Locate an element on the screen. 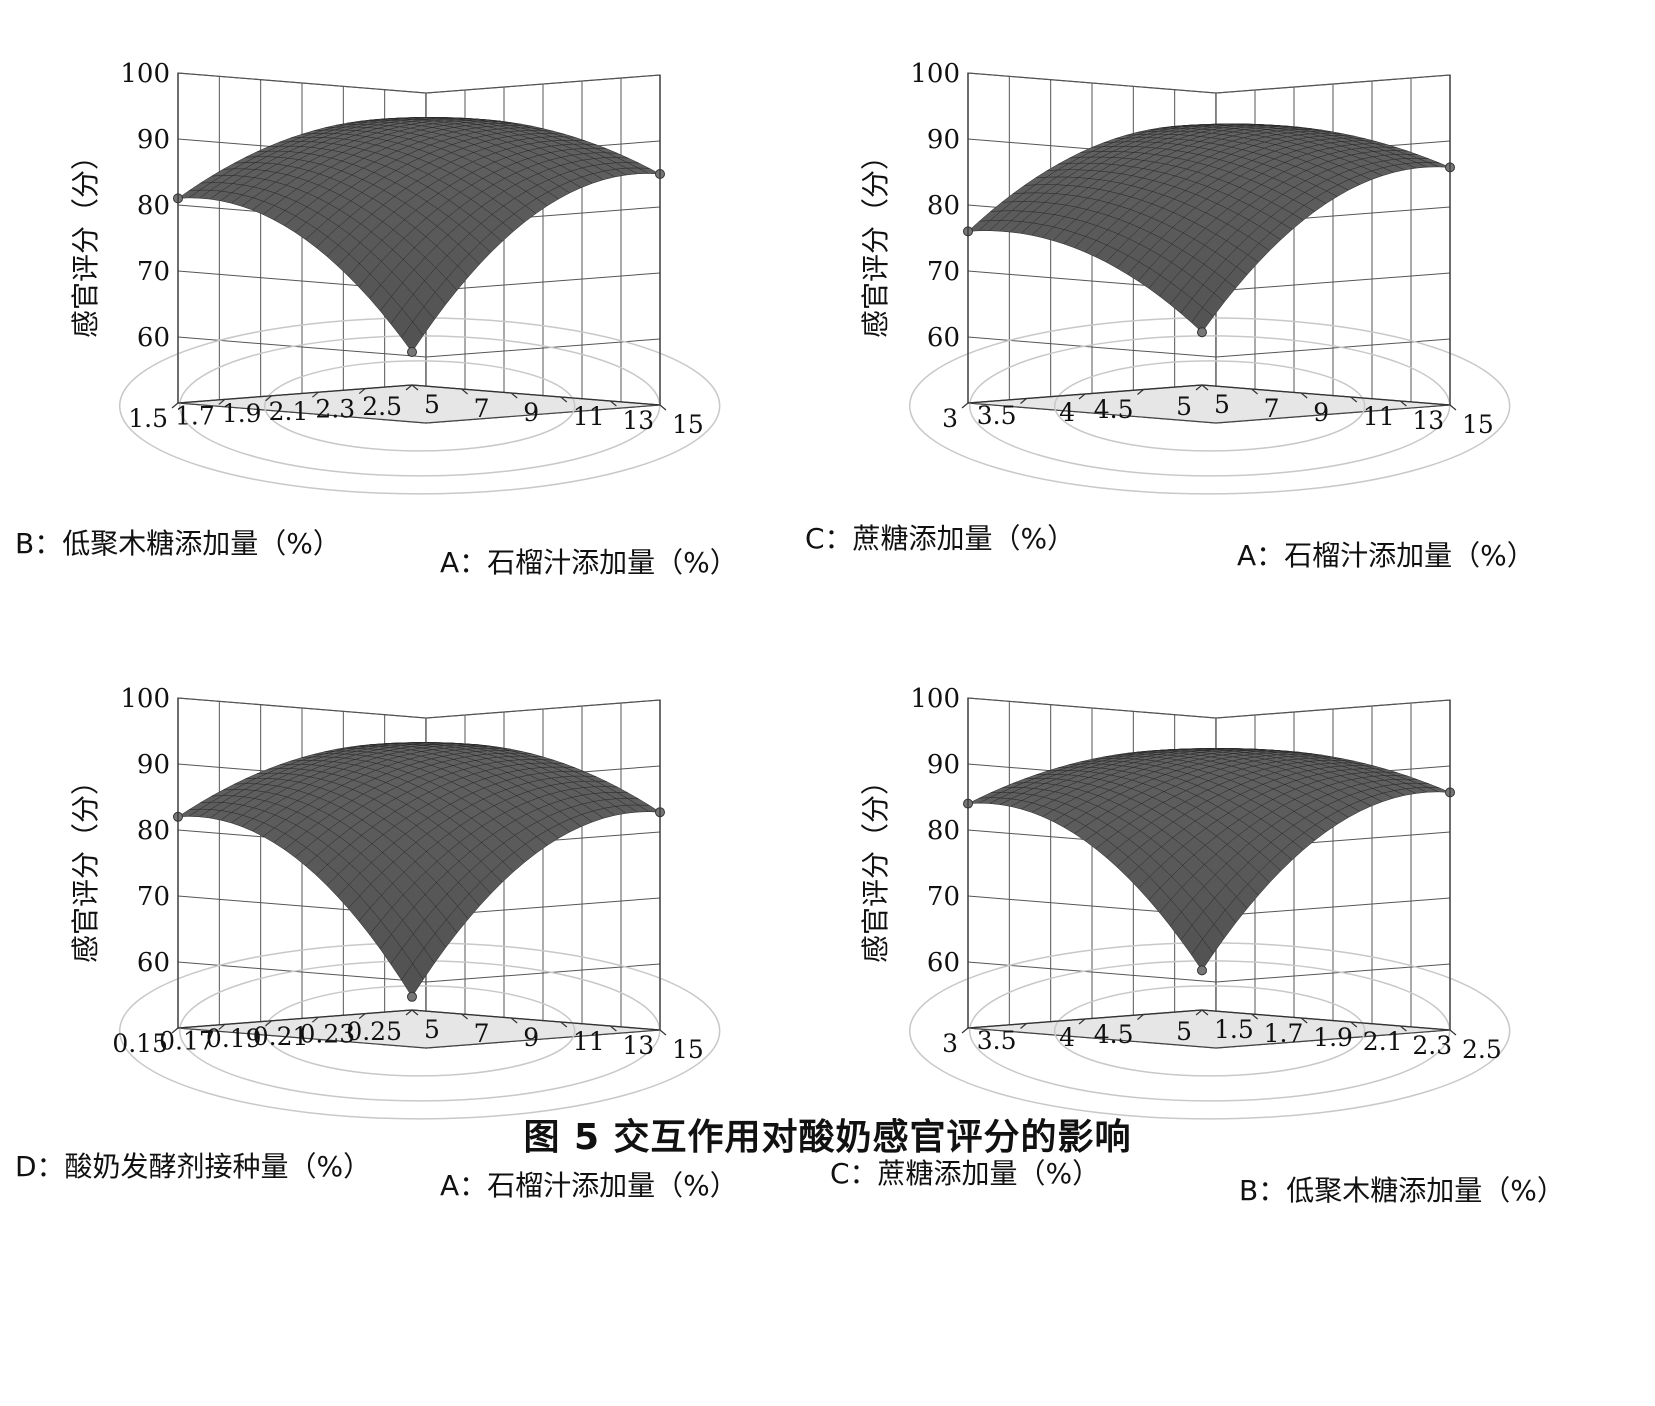  figure-caption: 图 5 交互作用对酸奶感官评分的影响 is located at coordinates (827, 1137).